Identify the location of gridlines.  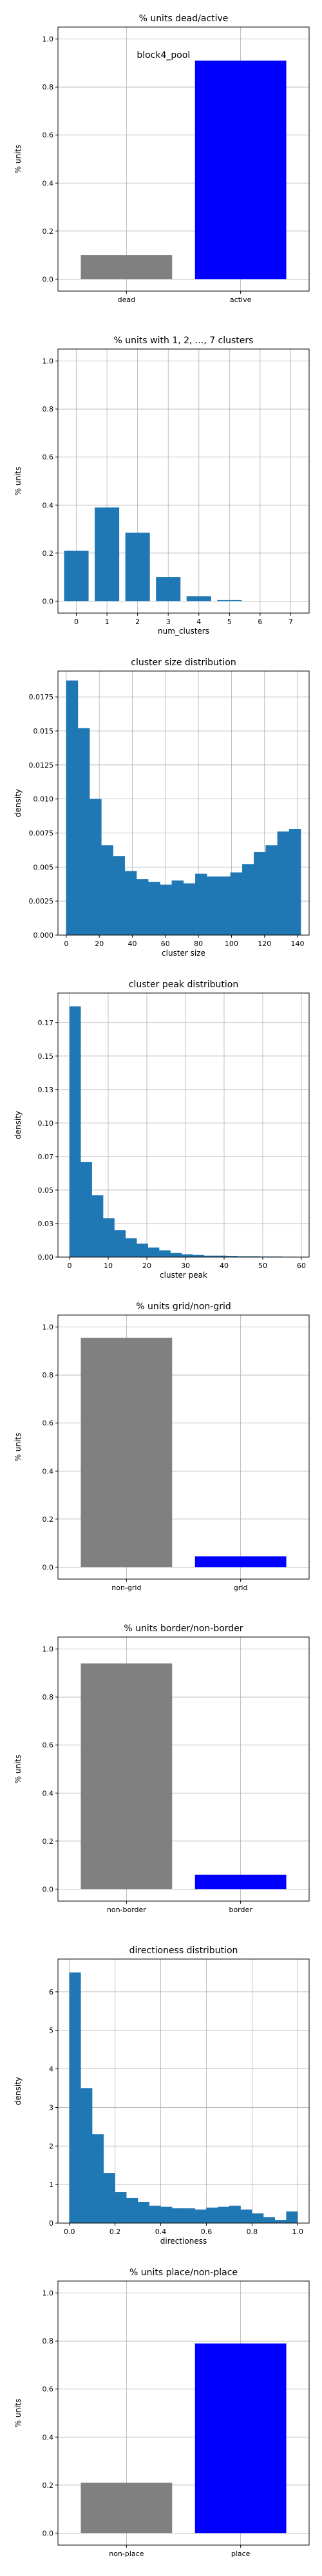
(183, 159).